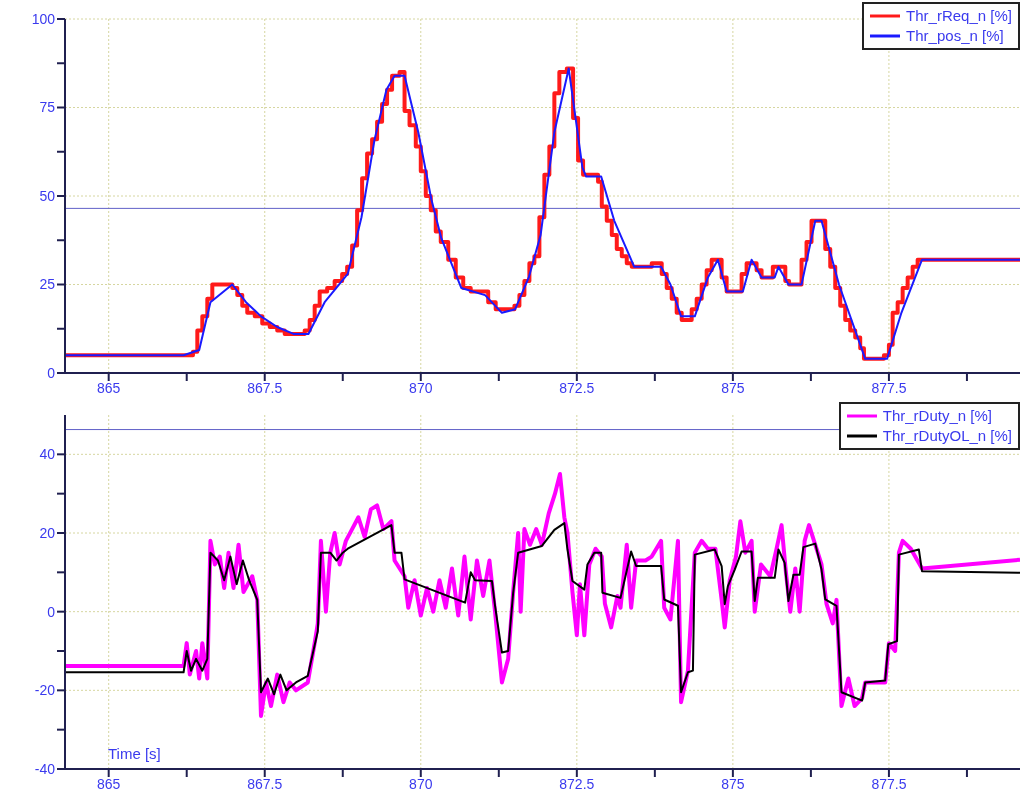 This screenshot has height=796, width=1022. I want to click on y-tick-label: 40, so click(47, 454).